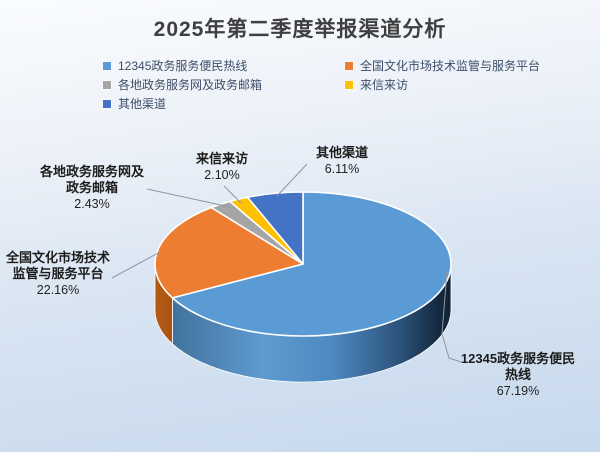  Describe the element at coordinates (349, 85) in the screenshot. I see `legend-marker-yellow` at that location.